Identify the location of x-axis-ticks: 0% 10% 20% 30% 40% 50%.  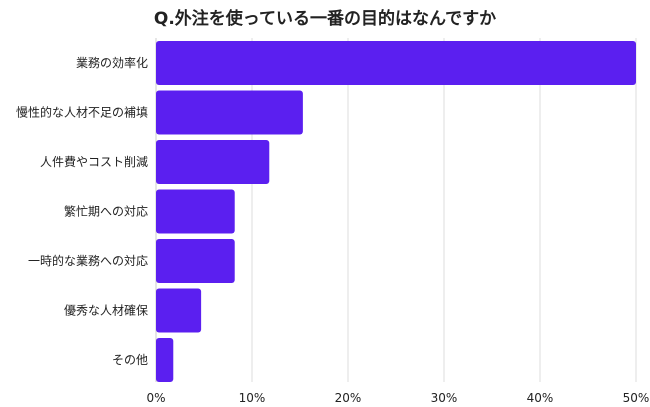
(397, 398).